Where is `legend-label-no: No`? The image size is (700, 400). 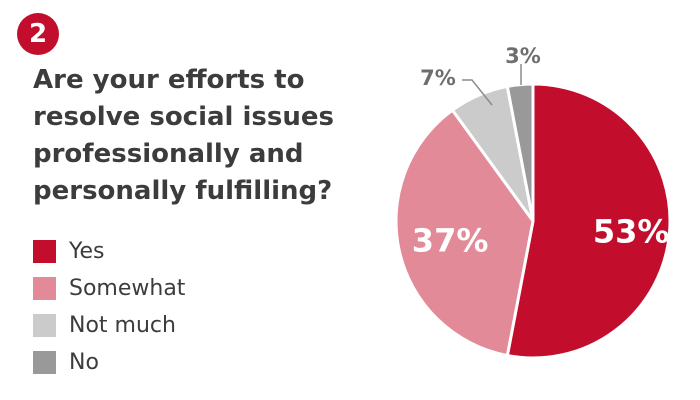 legend-label-no: No is located at coordinates (84, 362).